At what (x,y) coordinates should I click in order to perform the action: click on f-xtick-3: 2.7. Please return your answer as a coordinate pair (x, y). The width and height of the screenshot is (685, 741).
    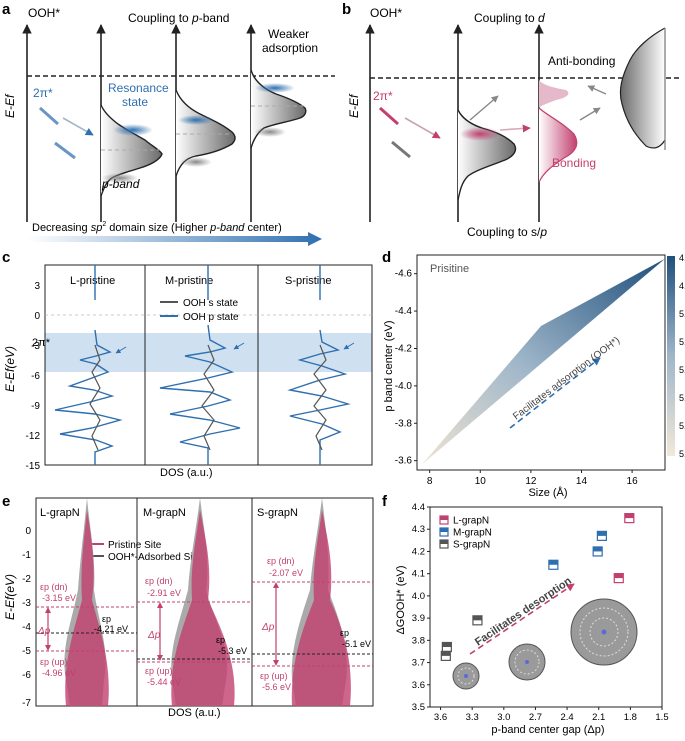
    Looking at the image, I should click on (535, 717).